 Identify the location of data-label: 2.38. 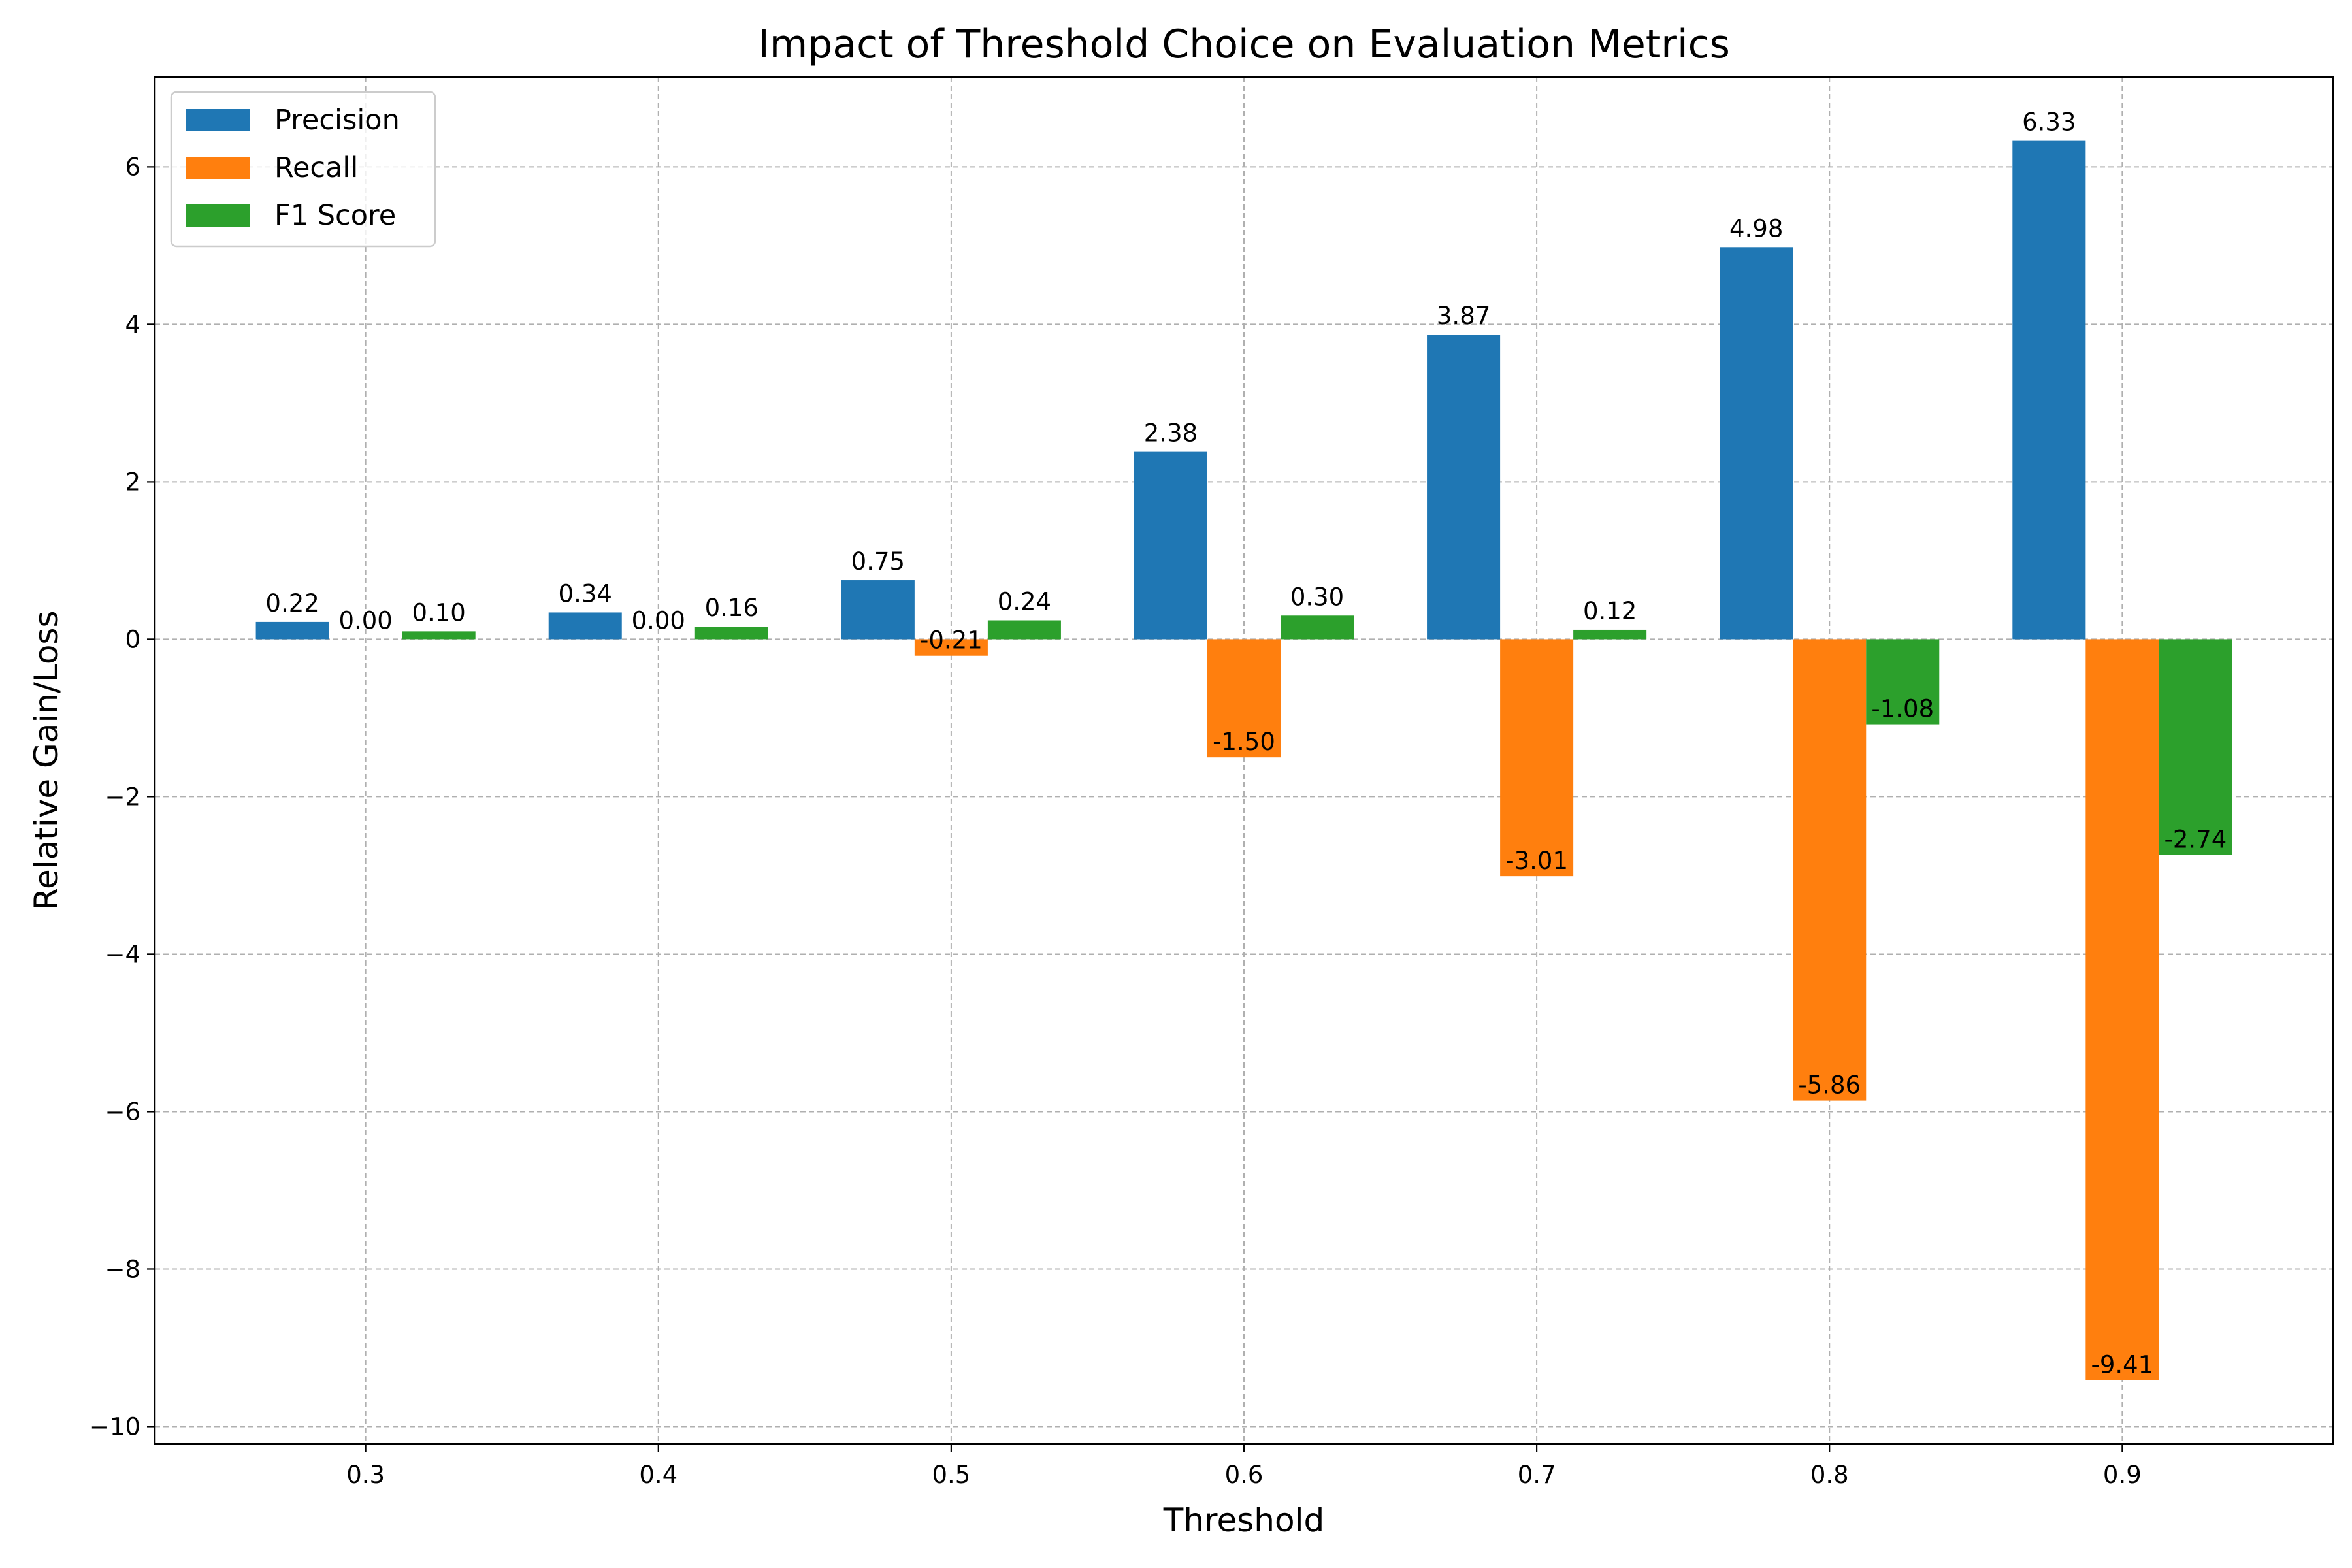
(1171, 433).